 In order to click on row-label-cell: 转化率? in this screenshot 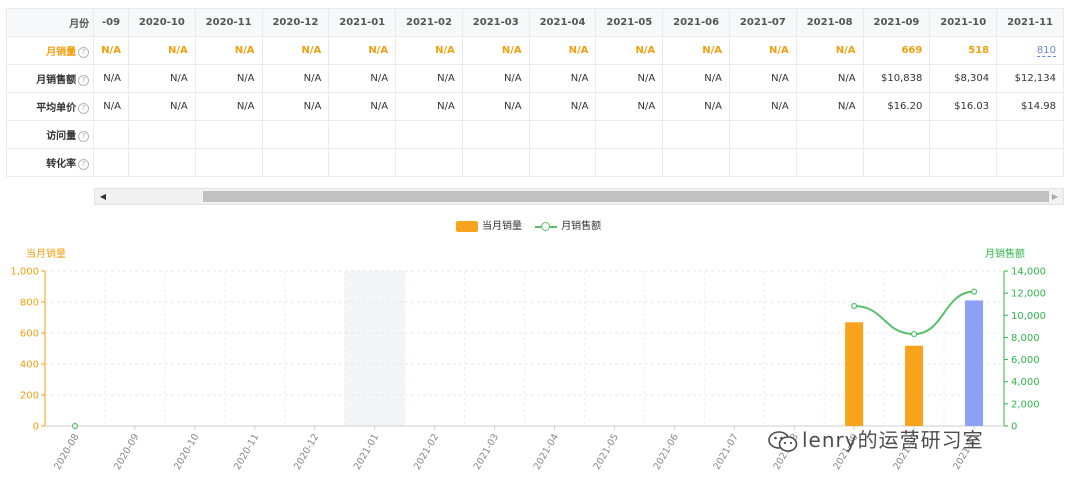, I will do `click(50, 162)`.